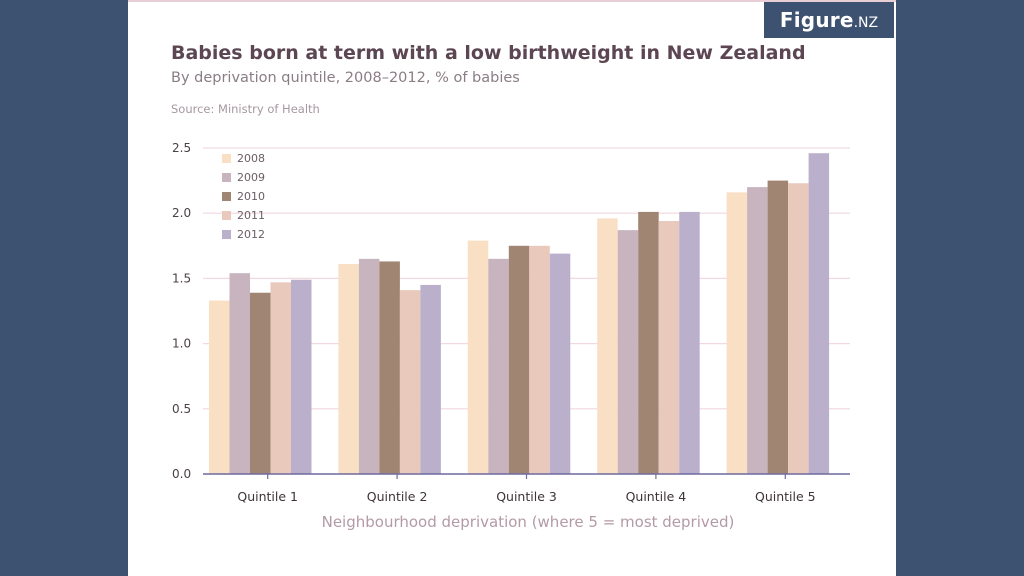  What do you see at coordinates (628, 352) in the screenshot?
I see `bar-2009-q4` at bounding box center [628, 352].